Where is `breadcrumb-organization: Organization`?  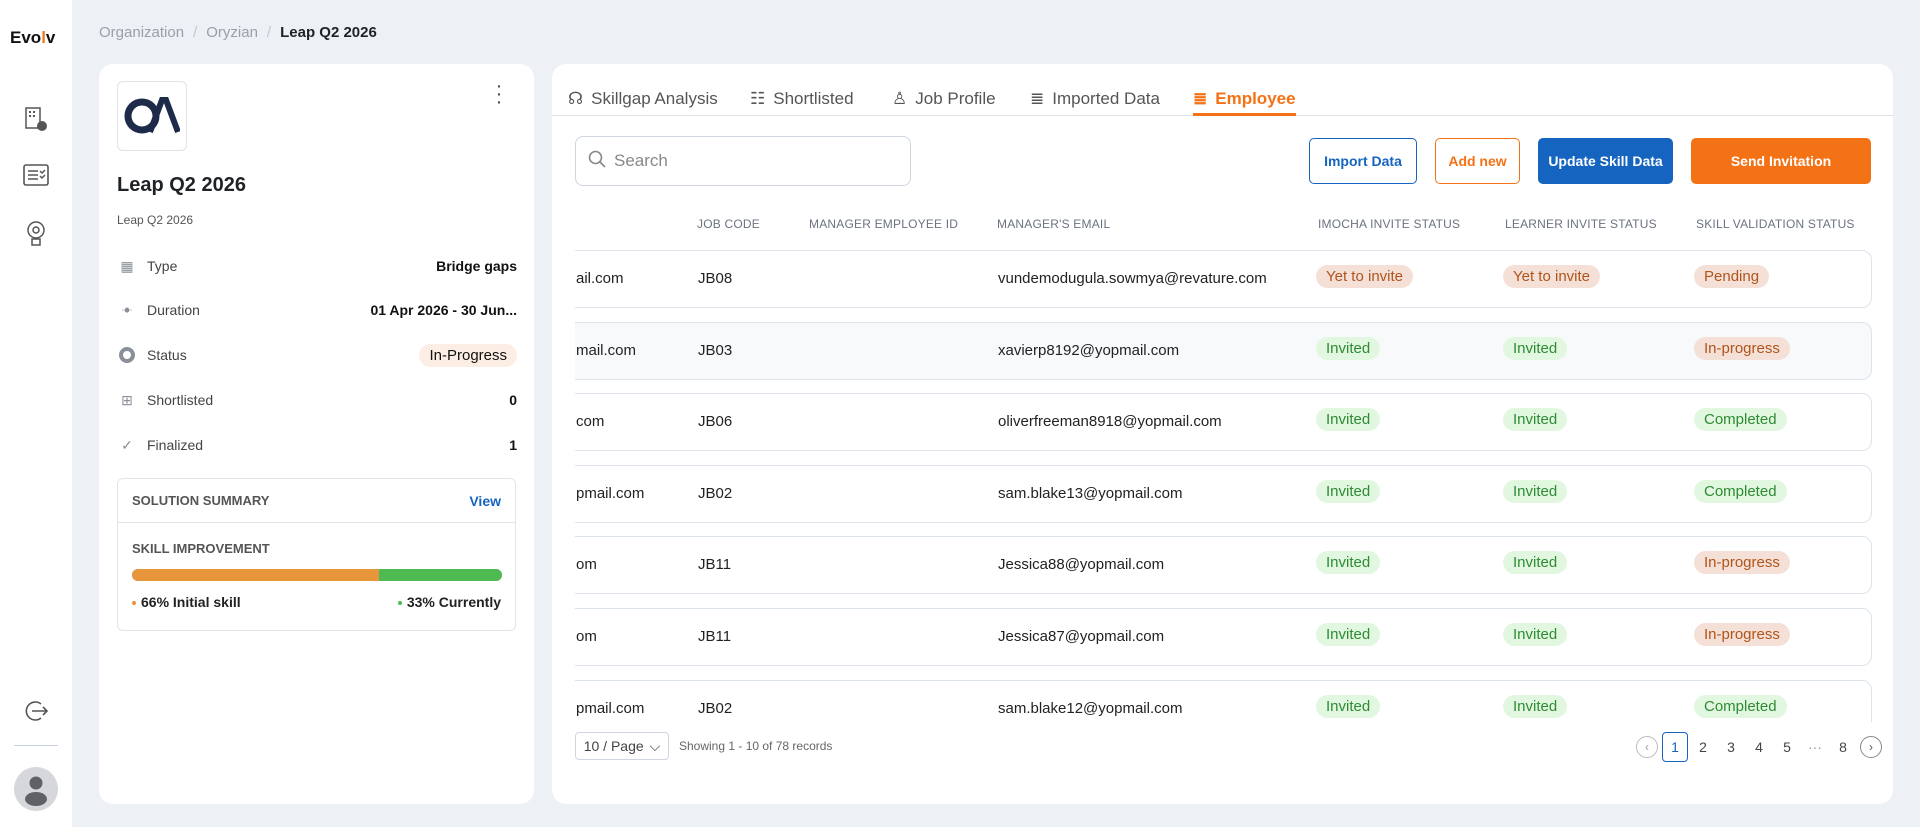 breadcrumb-organization: Organization is located at coordinates (142, 32).